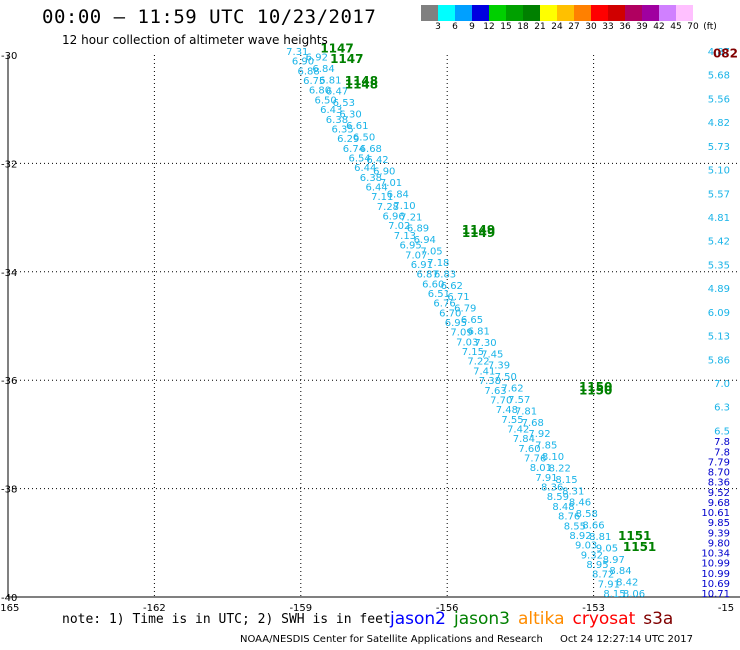 Image resolution: width=740 pixels, height=650 pixels. Describe the element at coordinates (357, 126) in the screenshot. I see `wave-height-label: 6.61` at that location.